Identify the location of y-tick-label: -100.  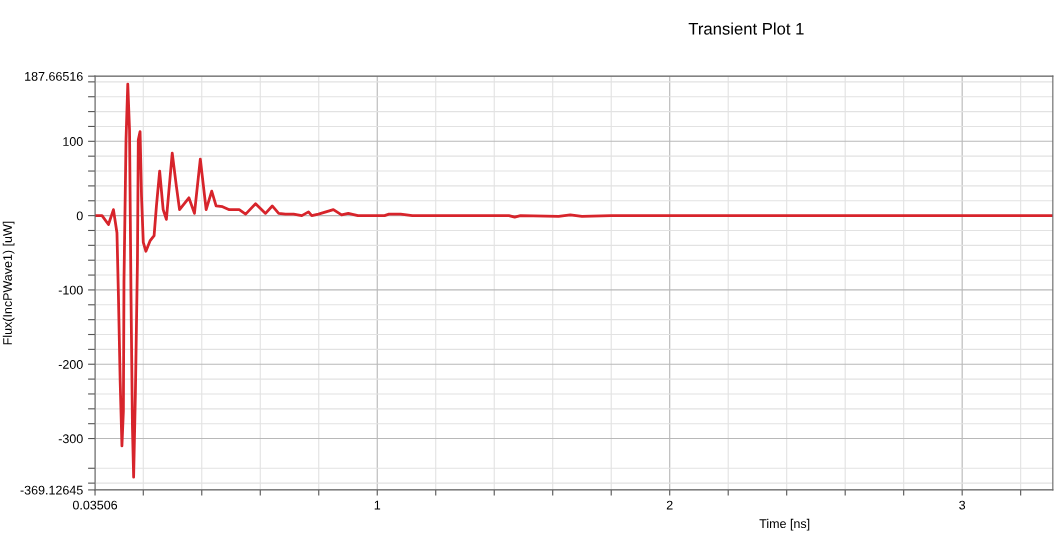
(70, 290).